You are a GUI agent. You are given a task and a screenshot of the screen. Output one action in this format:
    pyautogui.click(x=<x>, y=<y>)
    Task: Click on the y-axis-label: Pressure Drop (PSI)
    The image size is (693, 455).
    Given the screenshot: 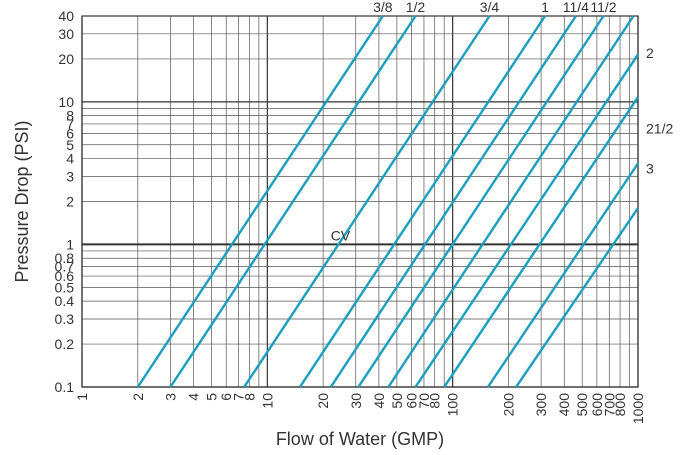 What is the action you would take?
    pyautogui.click(x=22, y=201)
    